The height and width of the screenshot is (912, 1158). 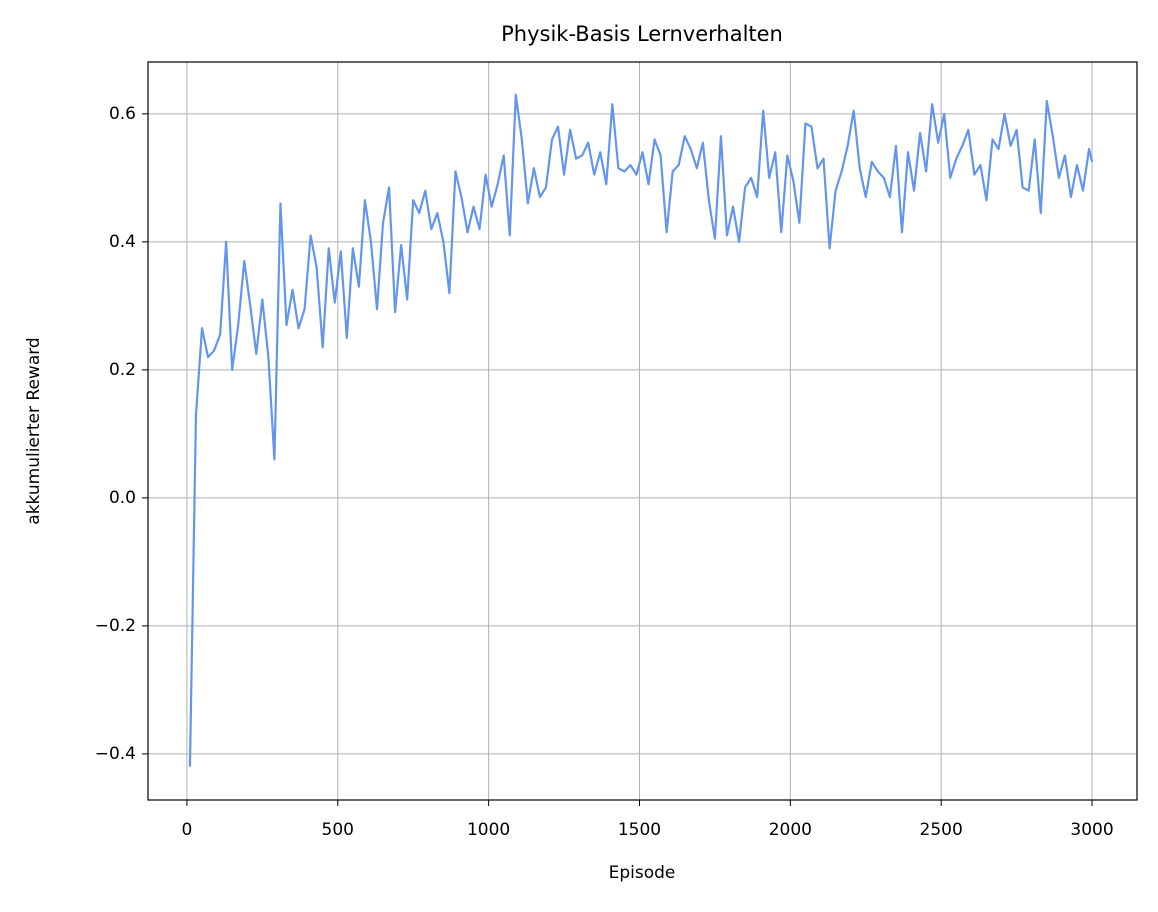 What do you see at coordinates (187, 830) in the screenshot?
I see `x-tick-label: 0` at bounding box center [187, 830].